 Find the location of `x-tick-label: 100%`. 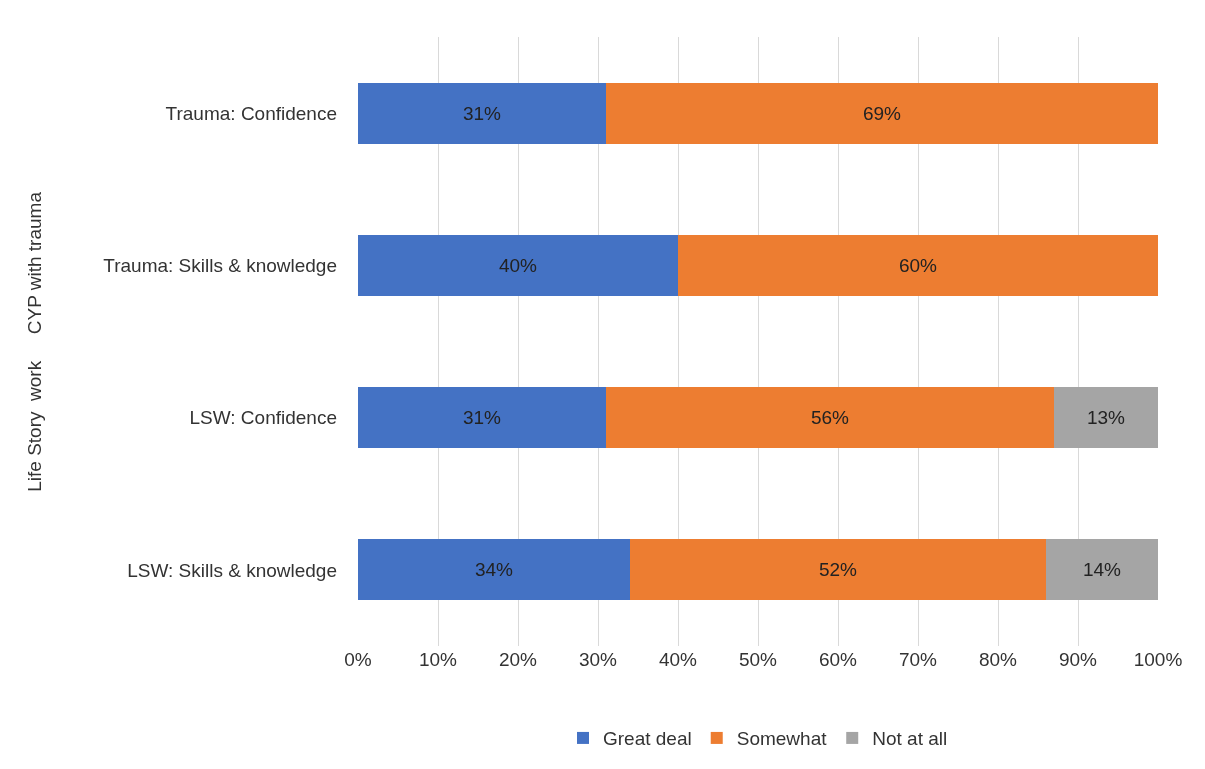

x-tick-label: 100% is located at coordinates (1158, 659).